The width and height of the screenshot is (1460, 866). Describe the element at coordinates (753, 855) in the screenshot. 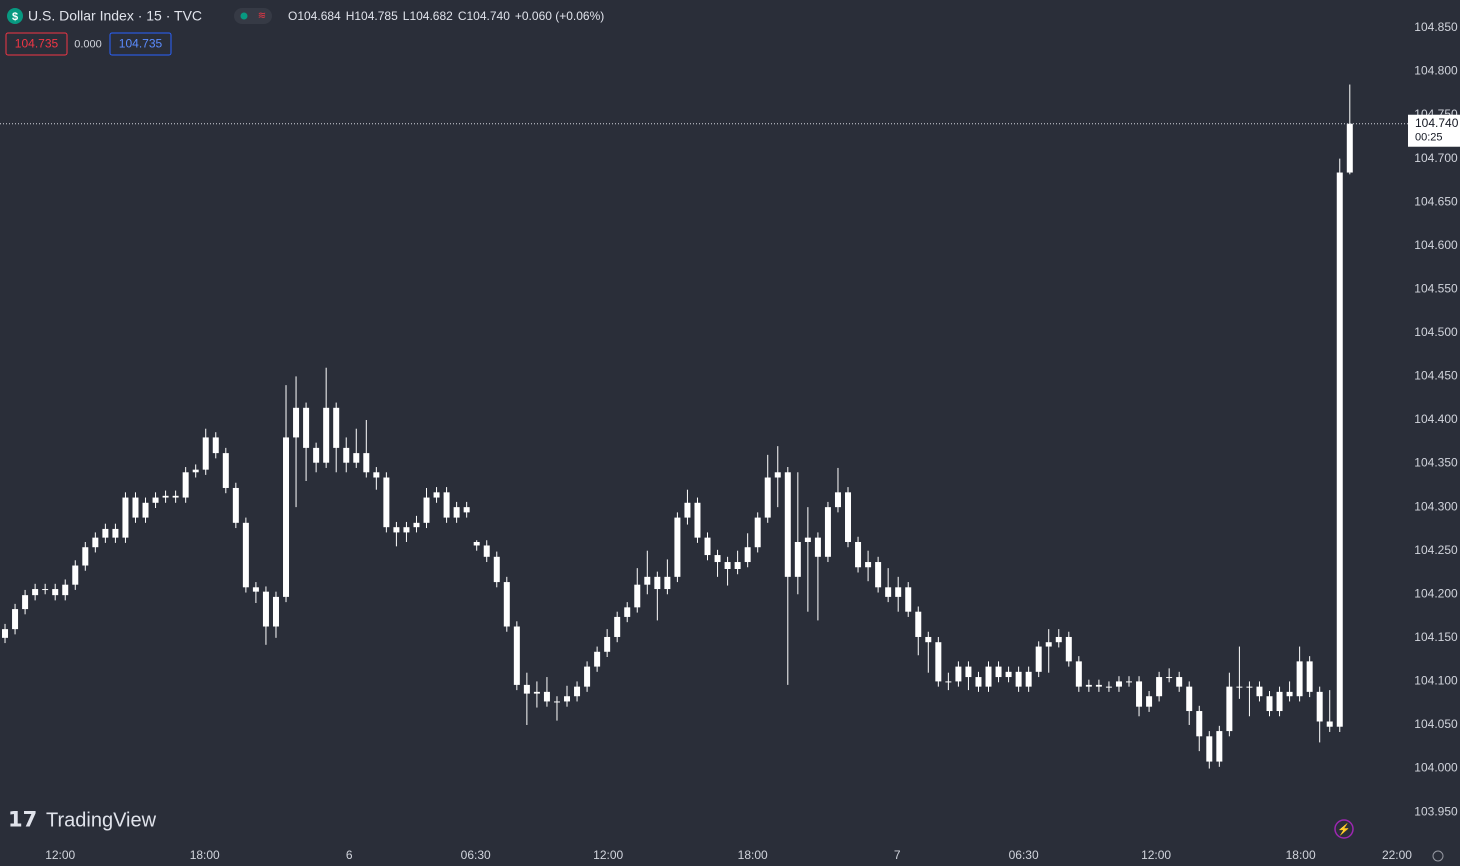

I see `x-tick-label: 18:00` at that location.